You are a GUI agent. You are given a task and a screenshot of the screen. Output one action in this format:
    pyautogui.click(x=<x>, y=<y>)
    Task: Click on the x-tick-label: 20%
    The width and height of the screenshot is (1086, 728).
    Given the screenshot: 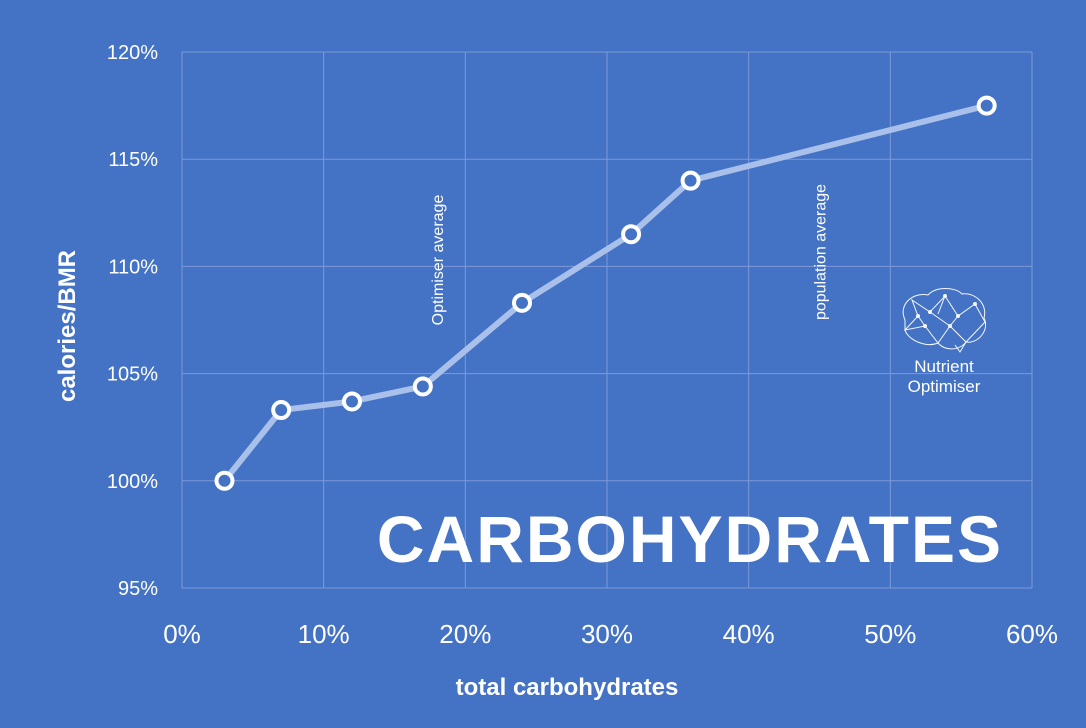 What is the action you would take?
    pyautogui.click(x=465, y=634)
    